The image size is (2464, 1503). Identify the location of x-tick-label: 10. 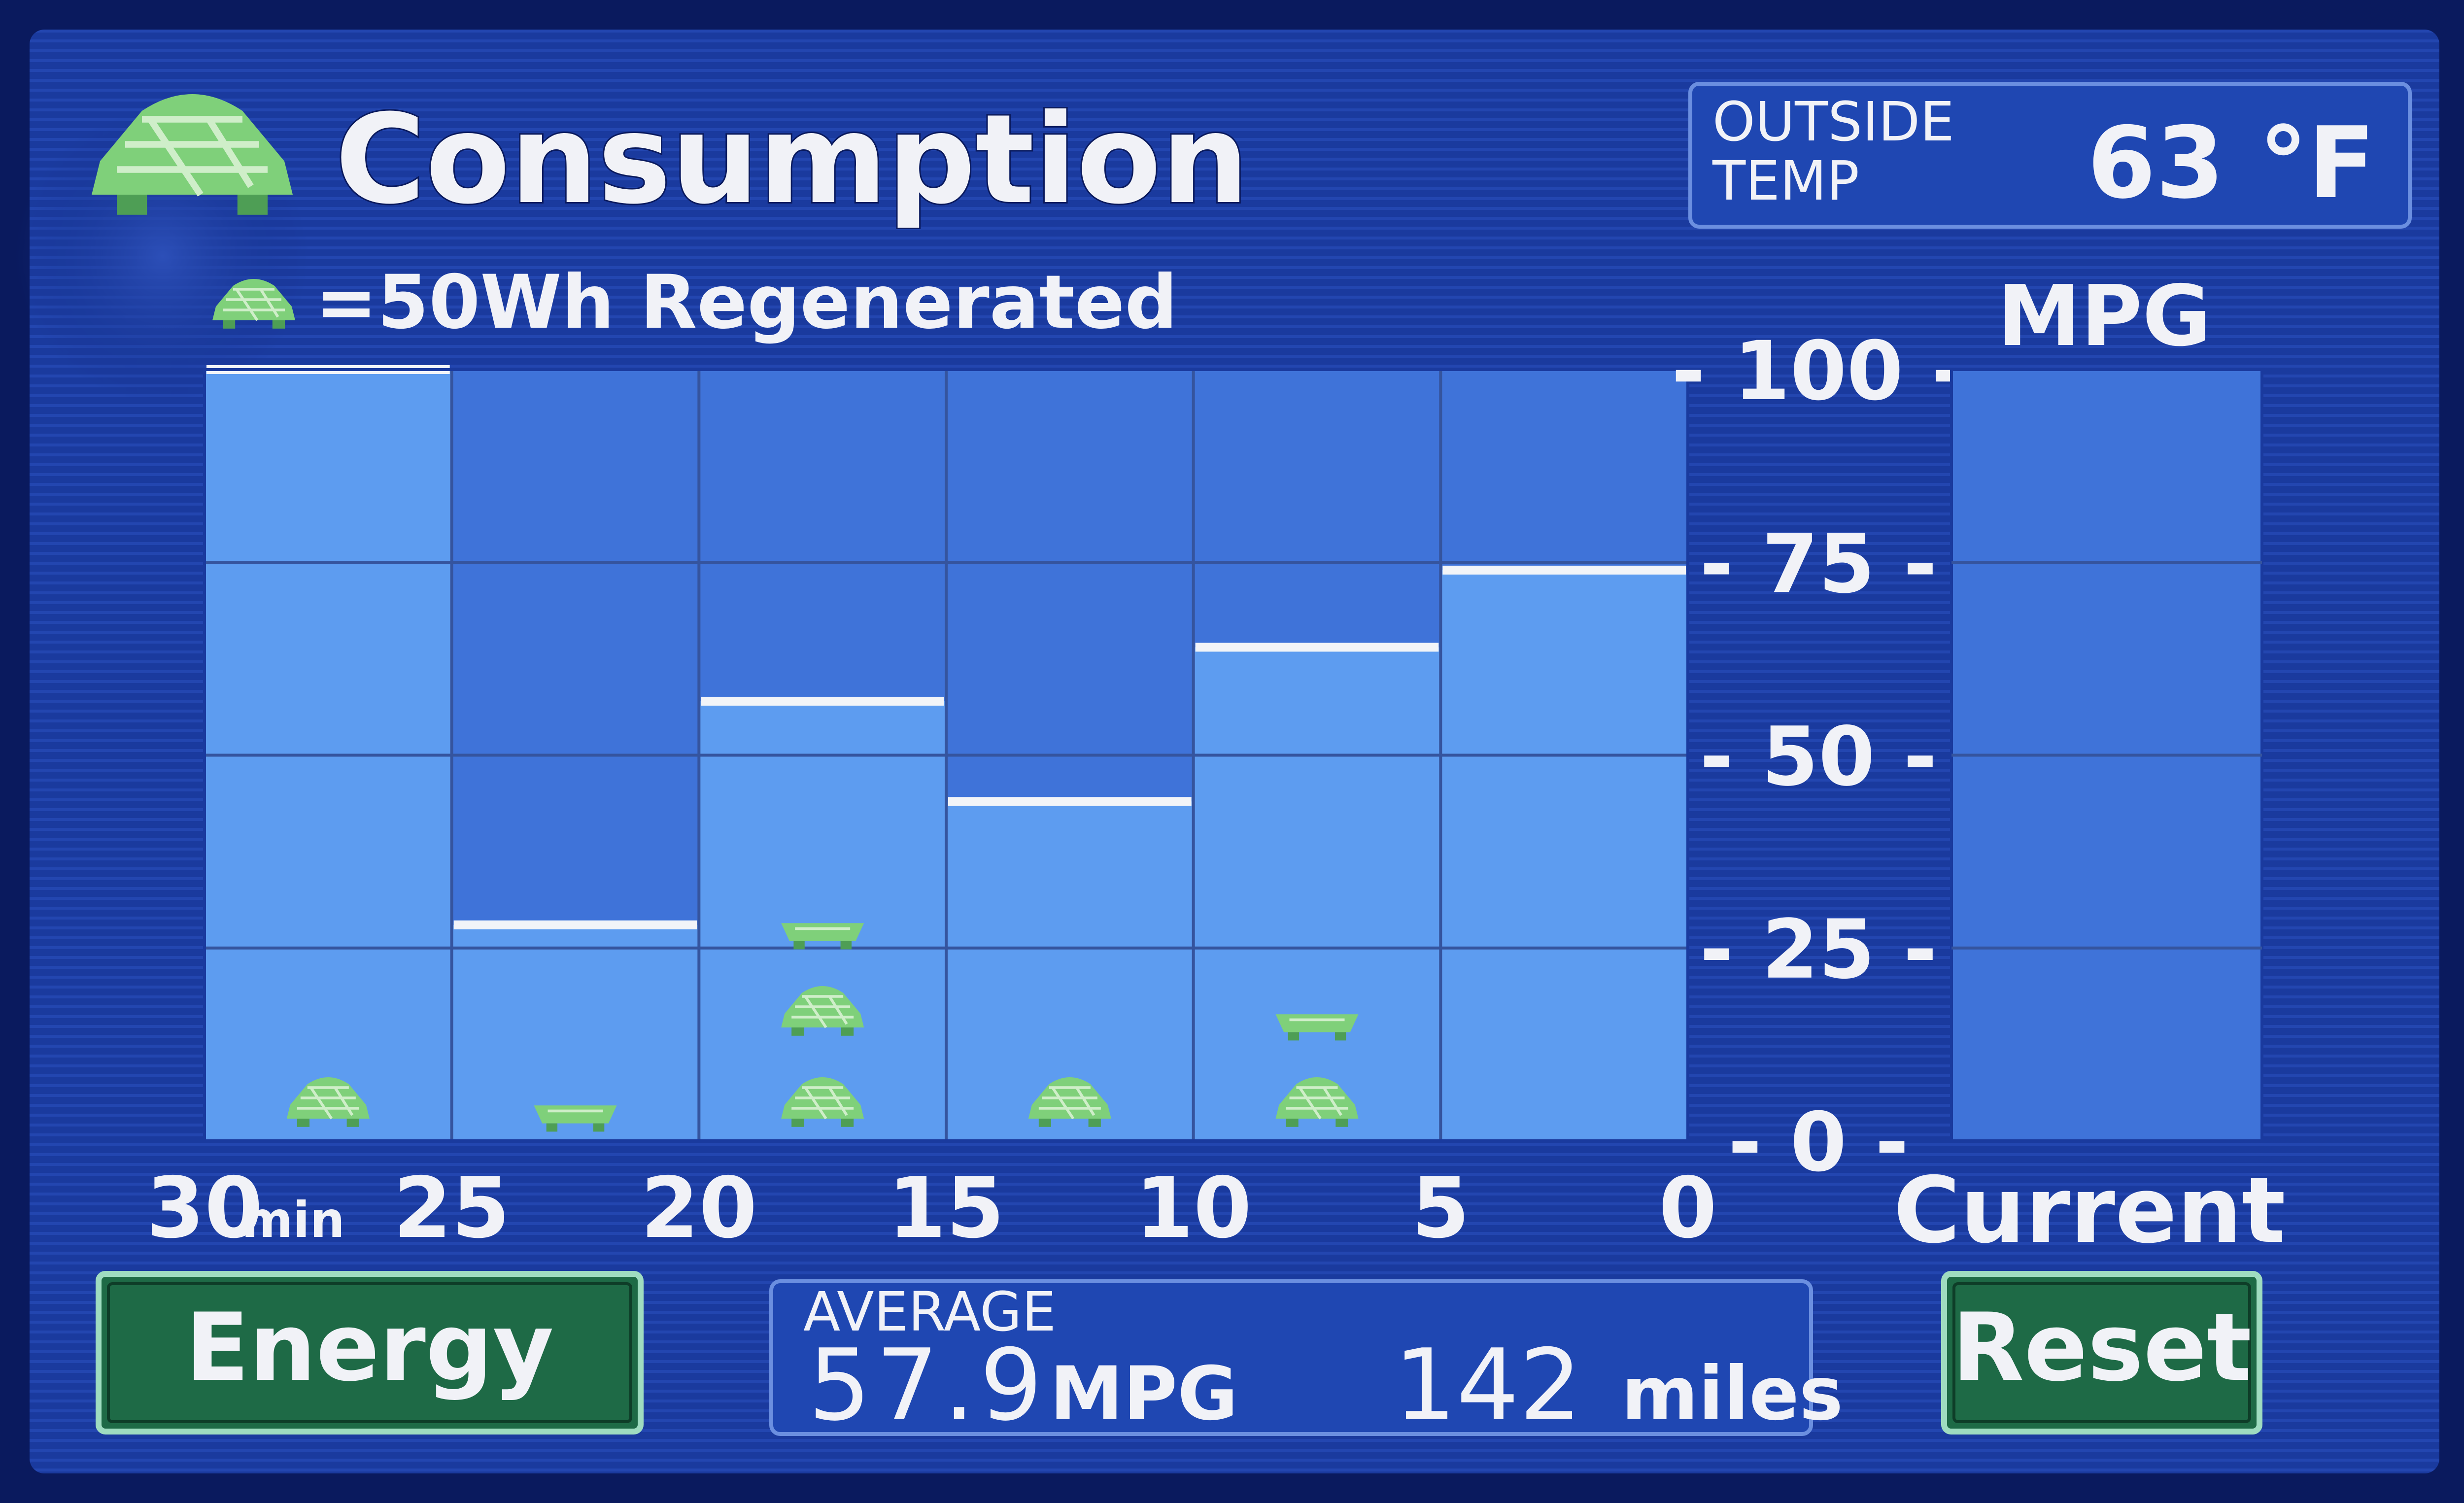
(1193, 1208).